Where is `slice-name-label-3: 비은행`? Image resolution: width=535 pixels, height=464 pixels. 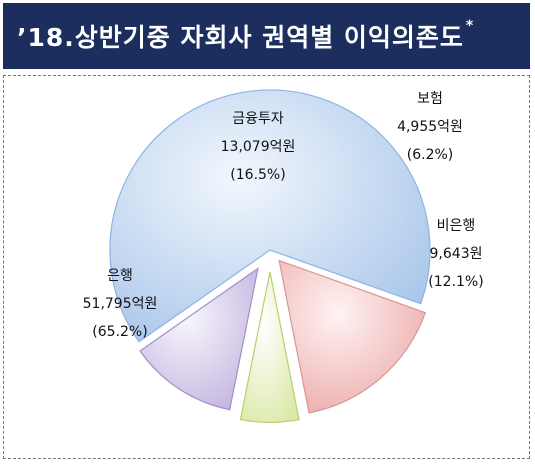
slice-name-label-3: 비은행 is located at coordinates (456, 226).